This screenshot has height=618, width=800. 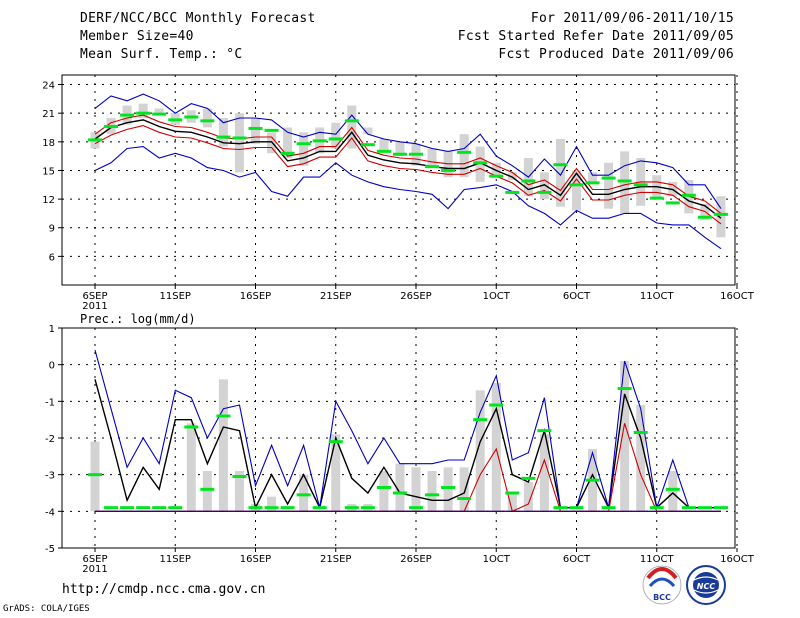 What do you see at coordinates (52, 366) in the screenshot?
I see `y-tick-label: 0` at bounding box center [52, 366].